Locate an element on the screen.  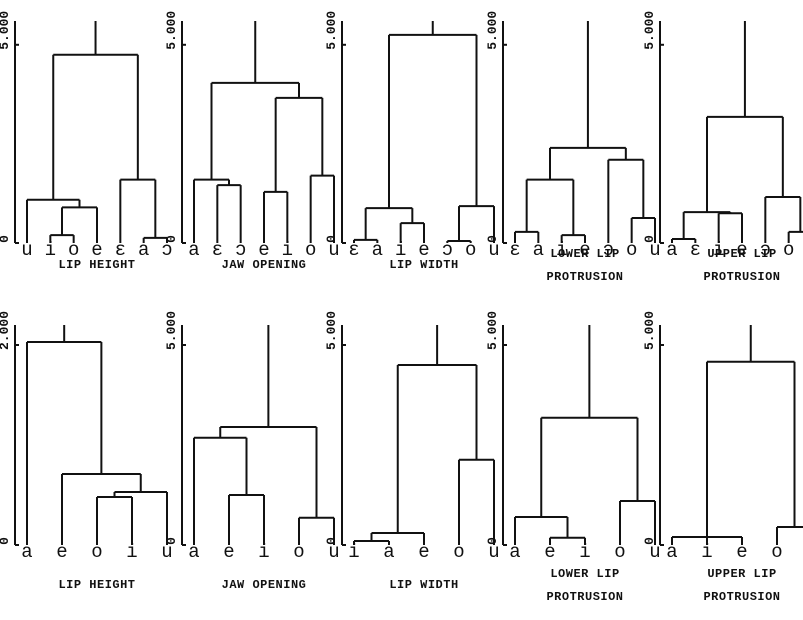
panel-label: JAW OPENING is located at coordinates (264, 585).